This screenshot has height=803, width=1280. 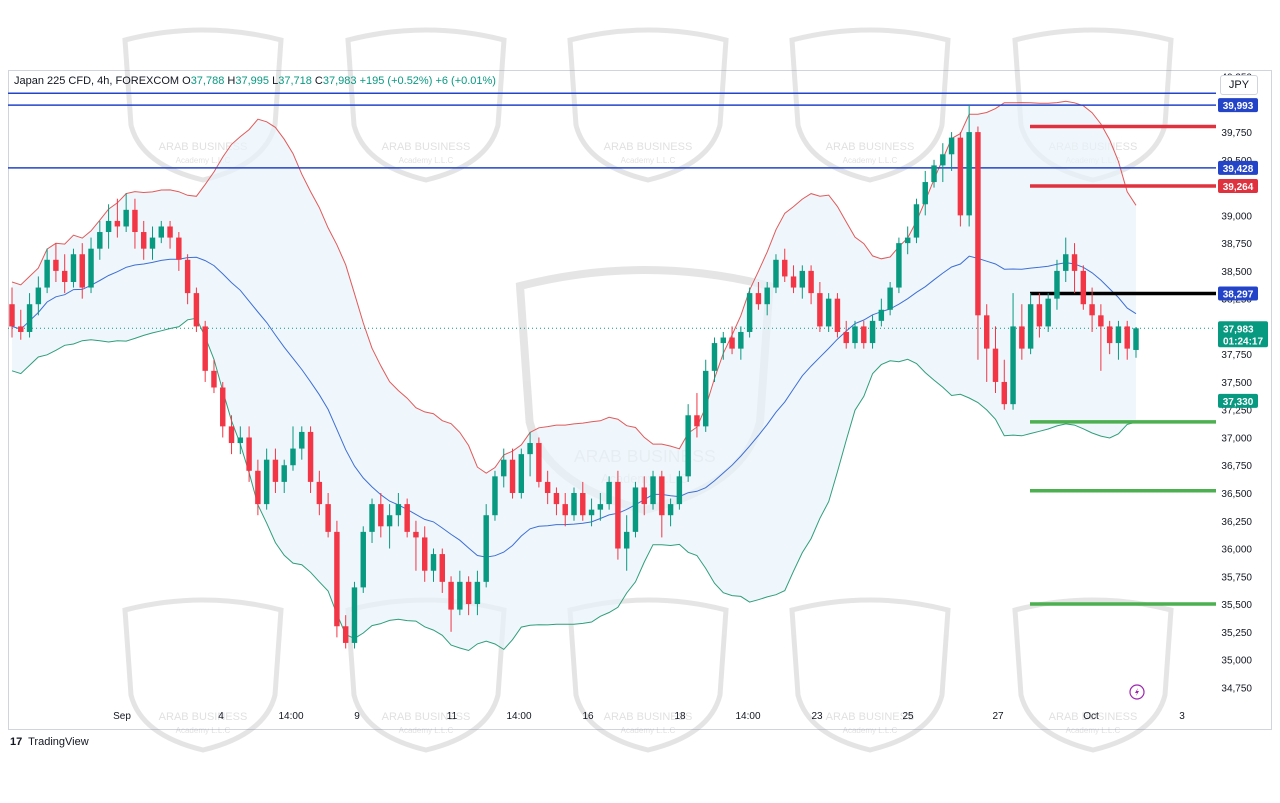 What do you see at coordinates (1236, 605) in the screenshot?
I see `y-tick-label: 35,500` at bounding box center [1236, 605].